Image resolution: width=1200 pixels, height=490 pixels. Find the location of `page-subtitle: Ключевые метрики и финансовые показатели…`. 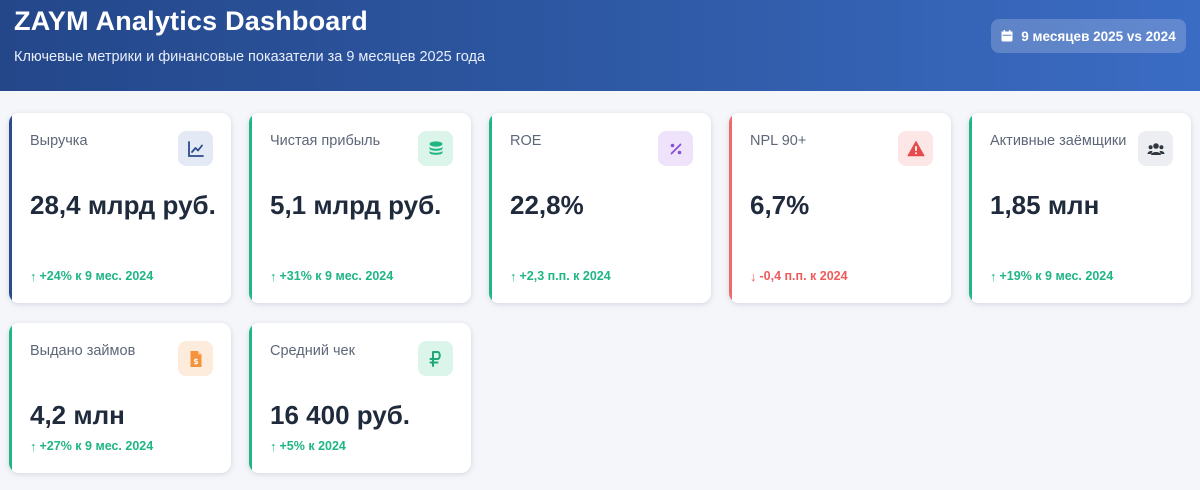

page-subtitle: Ключевые метрики и финансовые показатели… is located at coordinates (250, 57).